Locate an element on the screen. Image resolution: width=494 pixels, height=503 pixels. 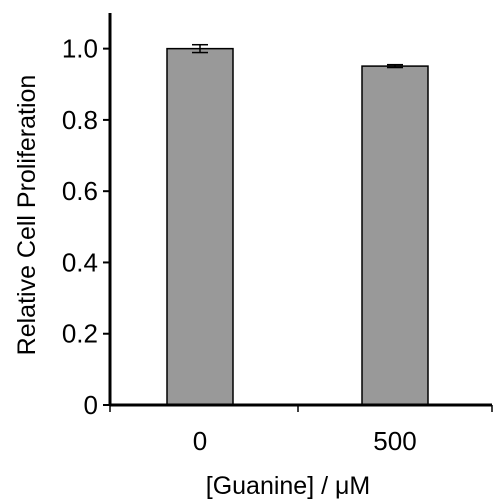
y-tick-label: 0 is located at coordinates (91, 405).